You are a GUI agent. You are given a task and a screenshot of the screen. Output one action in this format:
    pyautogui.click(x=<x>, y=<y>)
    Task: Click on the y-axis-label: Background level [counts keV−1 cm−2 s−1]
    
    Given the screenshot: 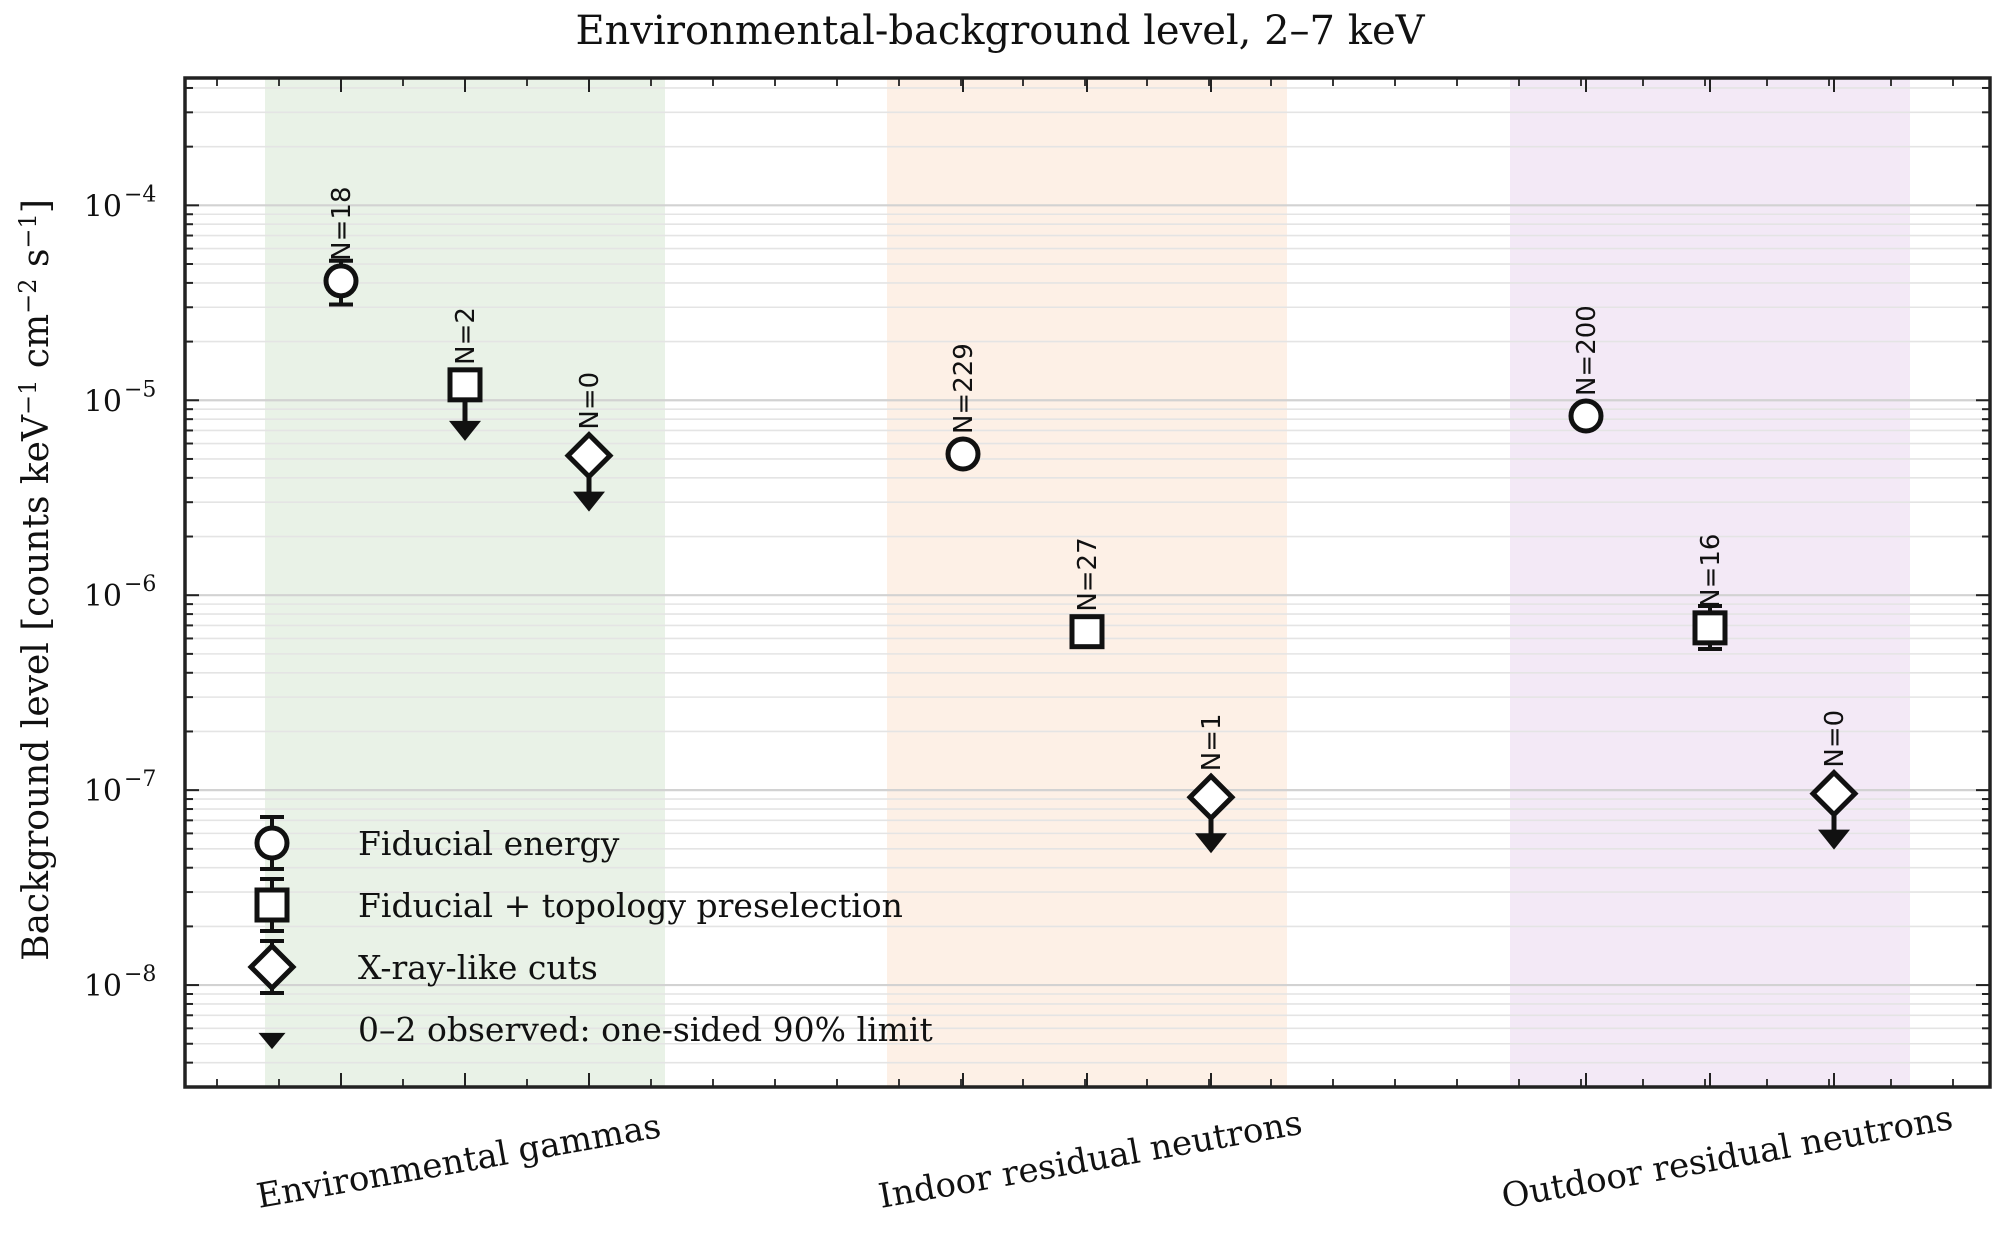 What is the action you would take?
    pyautogui.click(x=35, y=580)
    